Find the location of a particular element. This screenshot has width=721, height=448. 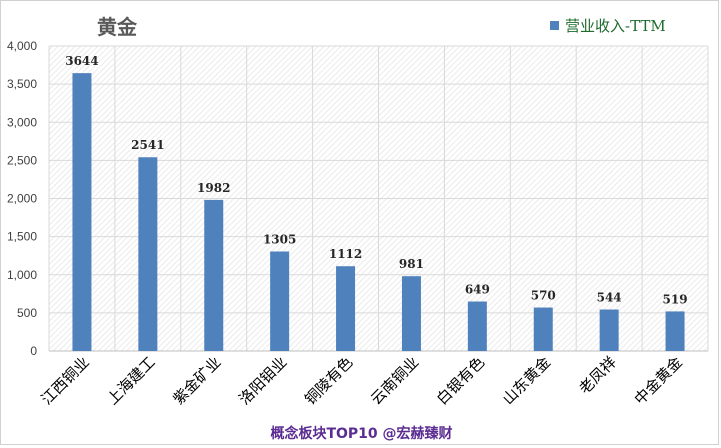

y-tick-label: 0 is located at coordinates (33, 351).